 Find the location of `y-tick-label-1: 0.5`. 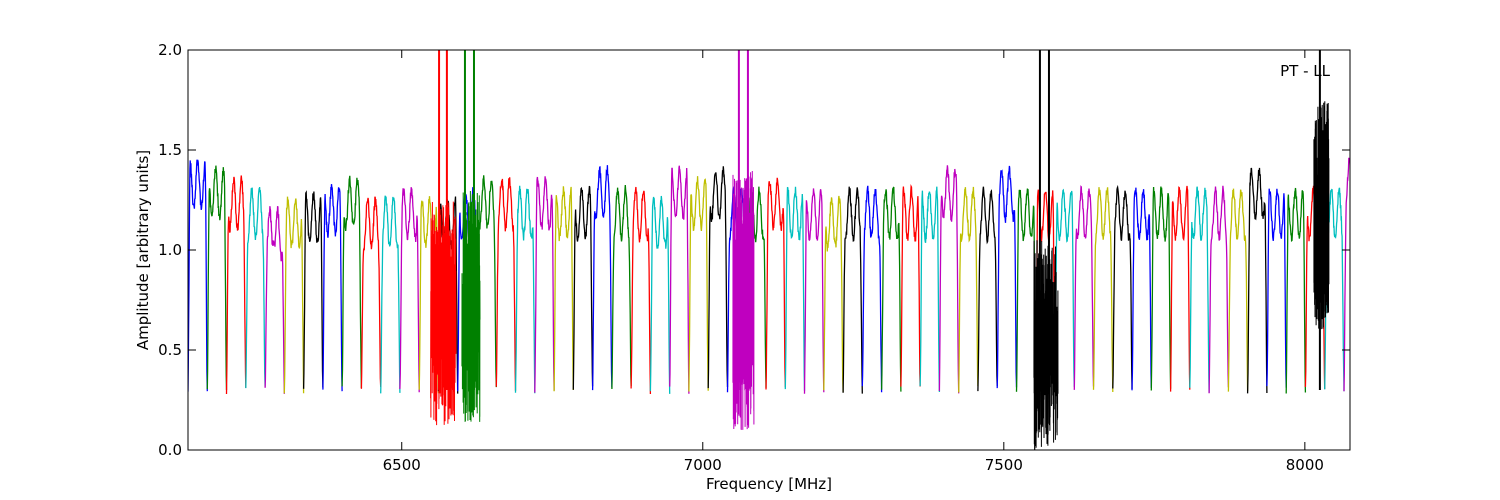

y-tick-label-1: 0.5 is located at coordinates (170, 350).